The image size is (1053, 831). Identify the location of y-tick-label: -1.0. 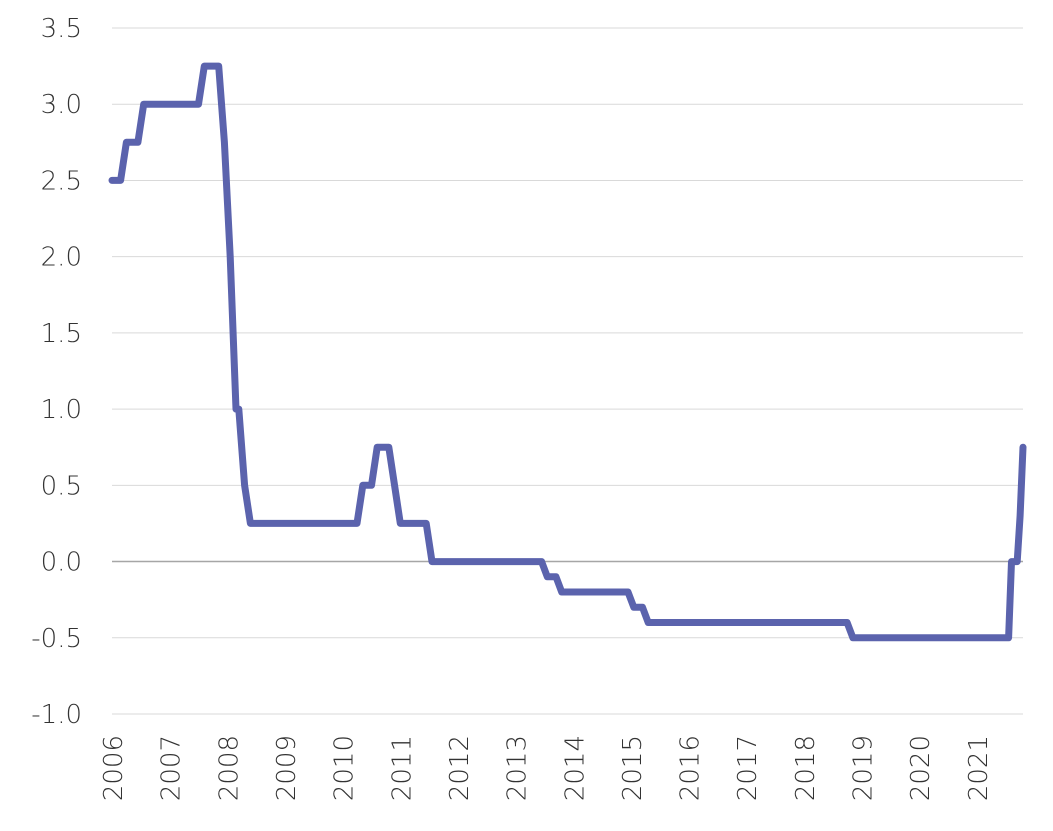
(56, 715).